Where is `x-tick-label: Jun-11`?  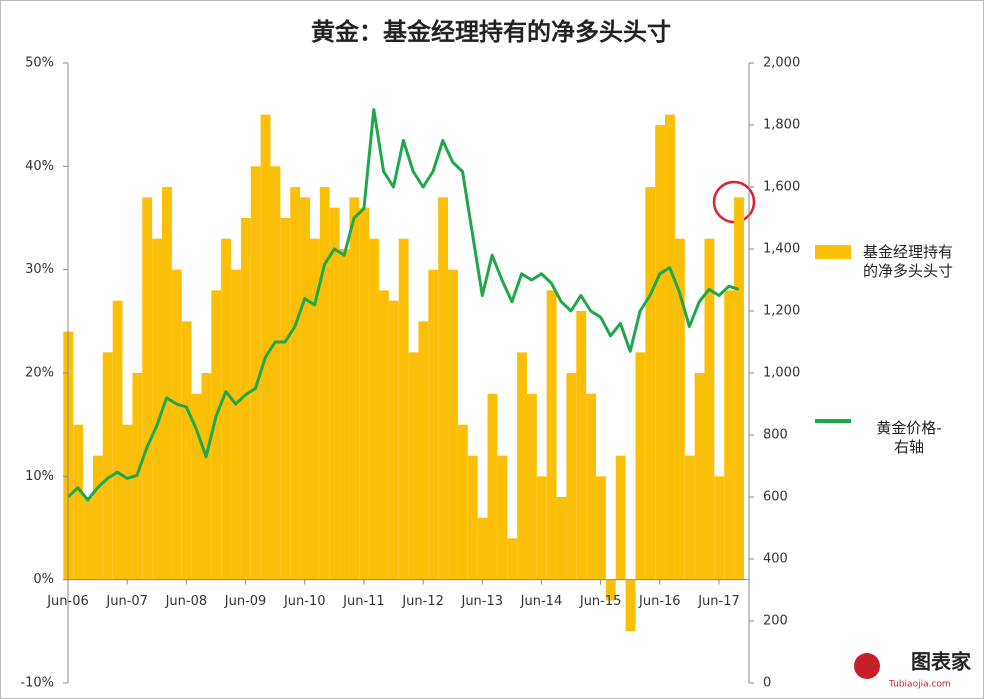 x-tick-label: Jun-11 is located at coordinates (363, 601).